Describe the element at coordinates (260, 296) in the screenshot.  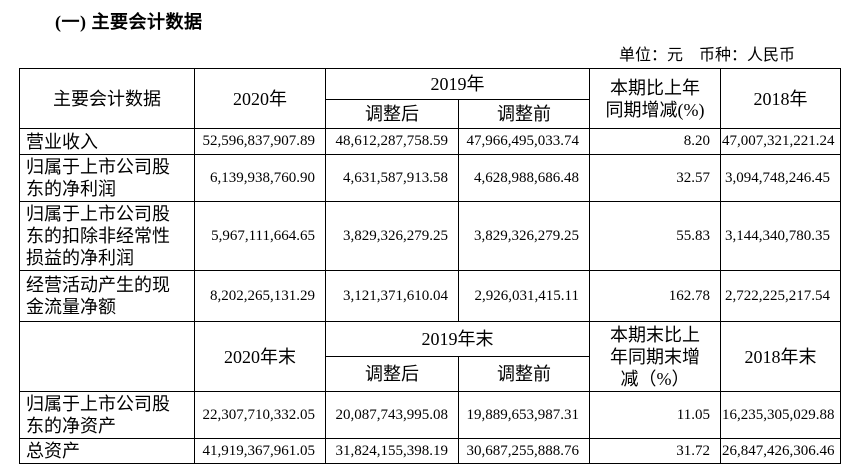
I see `cell-2020: 8,202,265,131.29` at that location.